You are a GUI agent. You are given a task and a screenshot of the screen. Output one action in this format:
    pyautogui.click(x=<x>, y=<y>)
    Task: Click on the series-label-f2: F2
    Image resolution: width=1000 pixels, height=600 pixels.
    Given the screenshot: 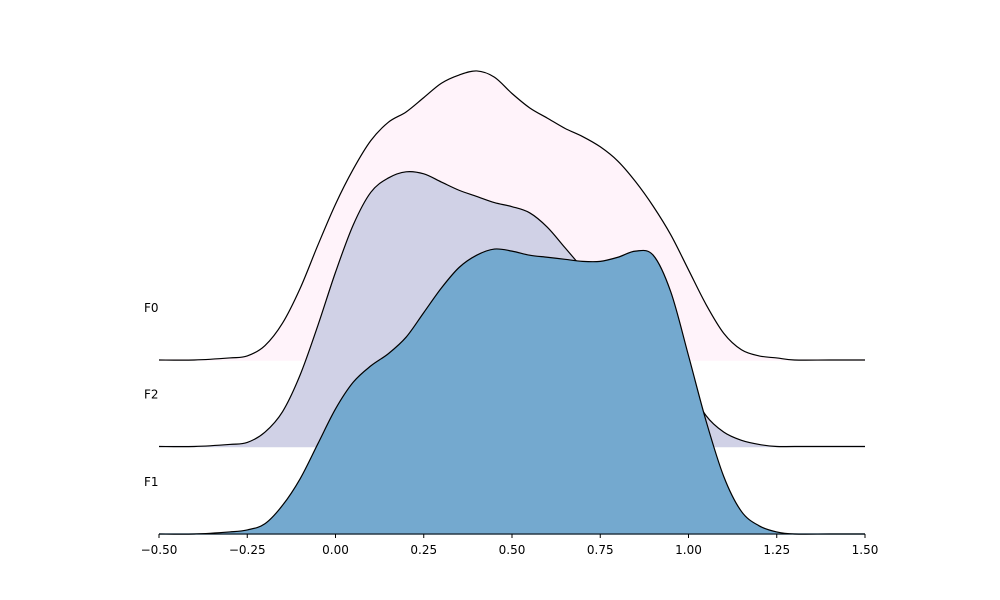 What is the action you would take?
    pyautogui.click(x=151, y=395)
    